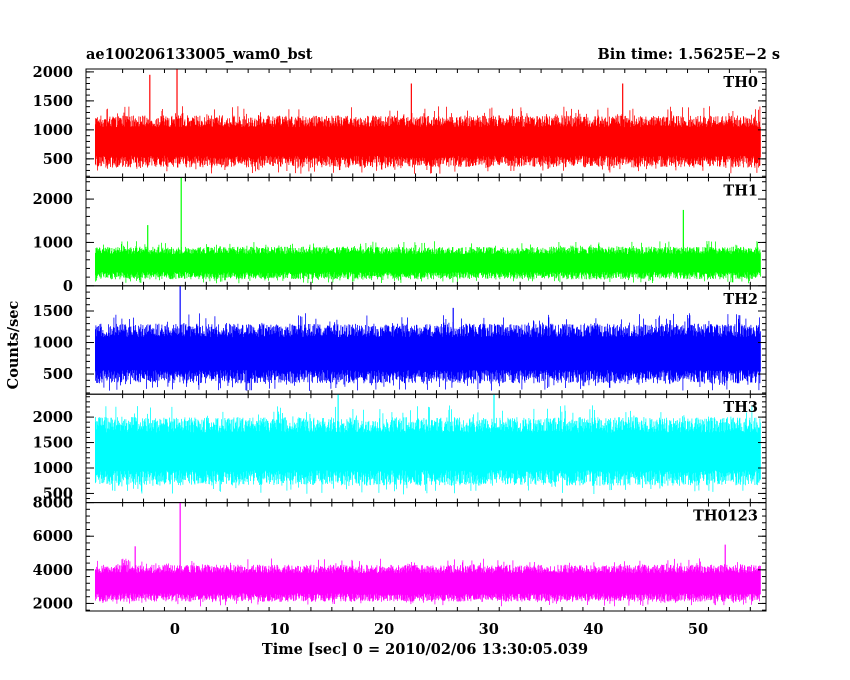 This screenshot has width=850, height=680. Describe the element at coordinates (740, 407) in the screenshot. I see `panel-label: TH3` at that location.